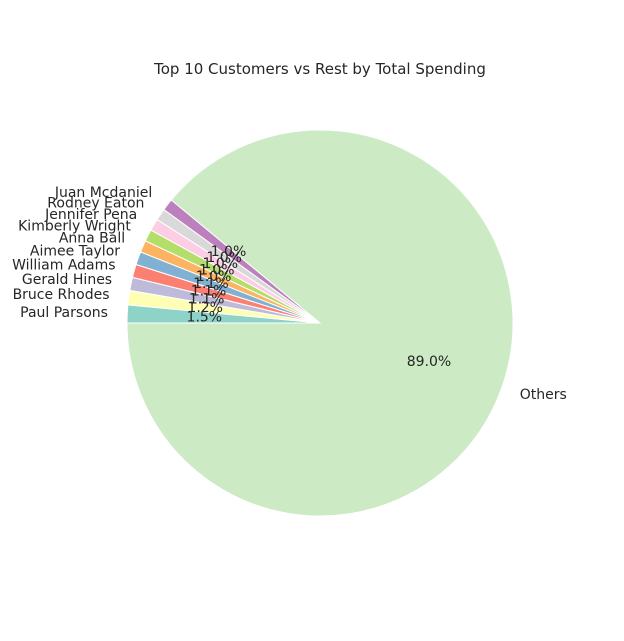 The width and height of the screenshot is (624, 641). What do you see at coordinates (67, 280) in the screenshot?
I see `slice-label-gerald-hines: Gerald Hines` at bounding box center [67, 280].